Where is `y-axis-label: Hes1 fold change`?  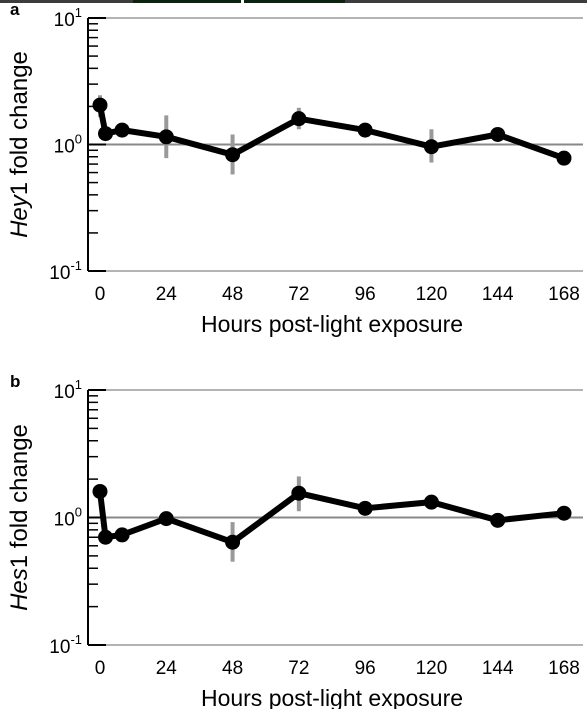
y-axis-label: Hes1 fold change is located at coordinates (19, 517).